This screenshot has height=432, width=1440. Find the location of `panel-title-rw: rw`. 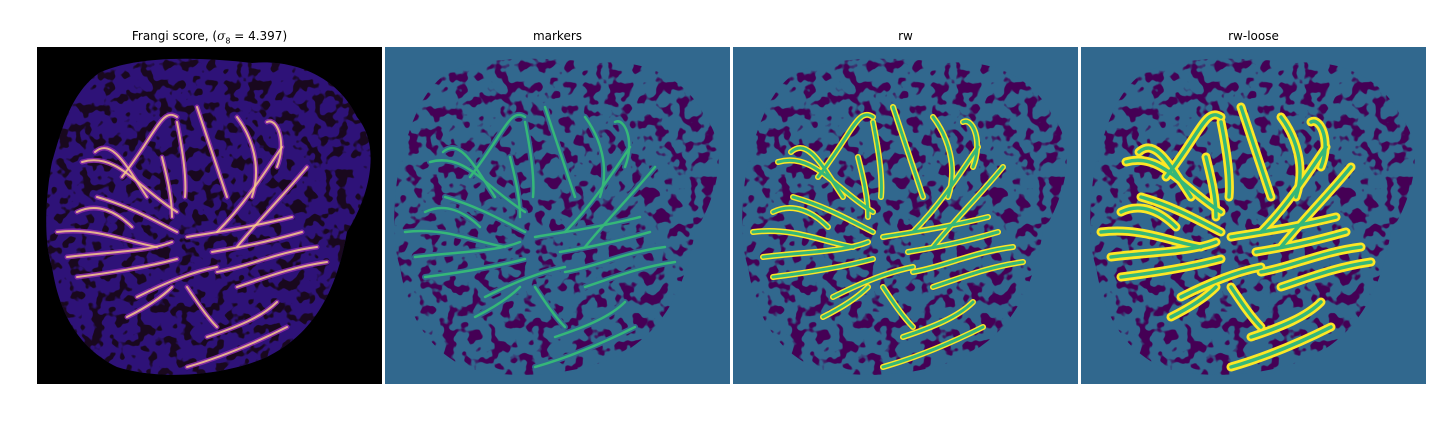

panel-title-rw: rw is located at coordinates (905, 36).